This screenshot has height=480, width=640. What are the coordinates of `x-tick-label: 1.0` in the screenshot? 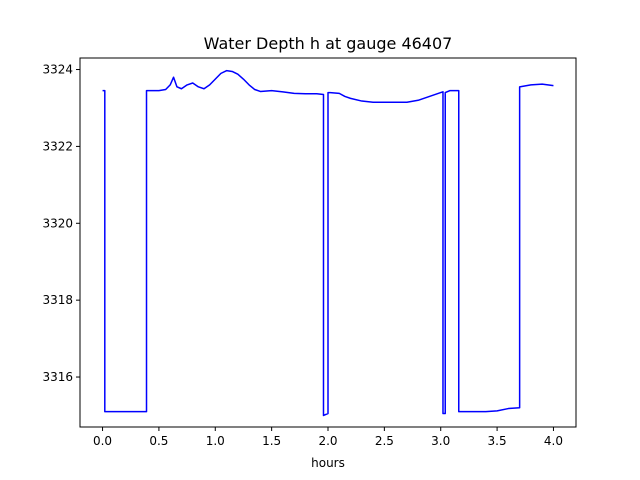 It's located at (215, 441).